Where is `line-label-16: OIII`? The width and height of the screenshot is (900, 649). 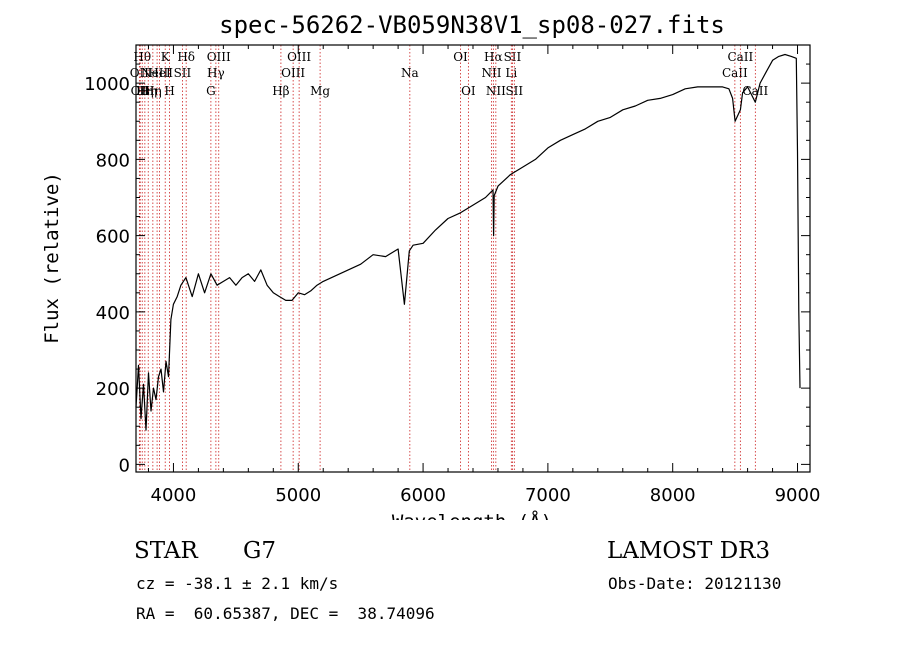 line-label-16: OIII is located at coordinates (293, 73).